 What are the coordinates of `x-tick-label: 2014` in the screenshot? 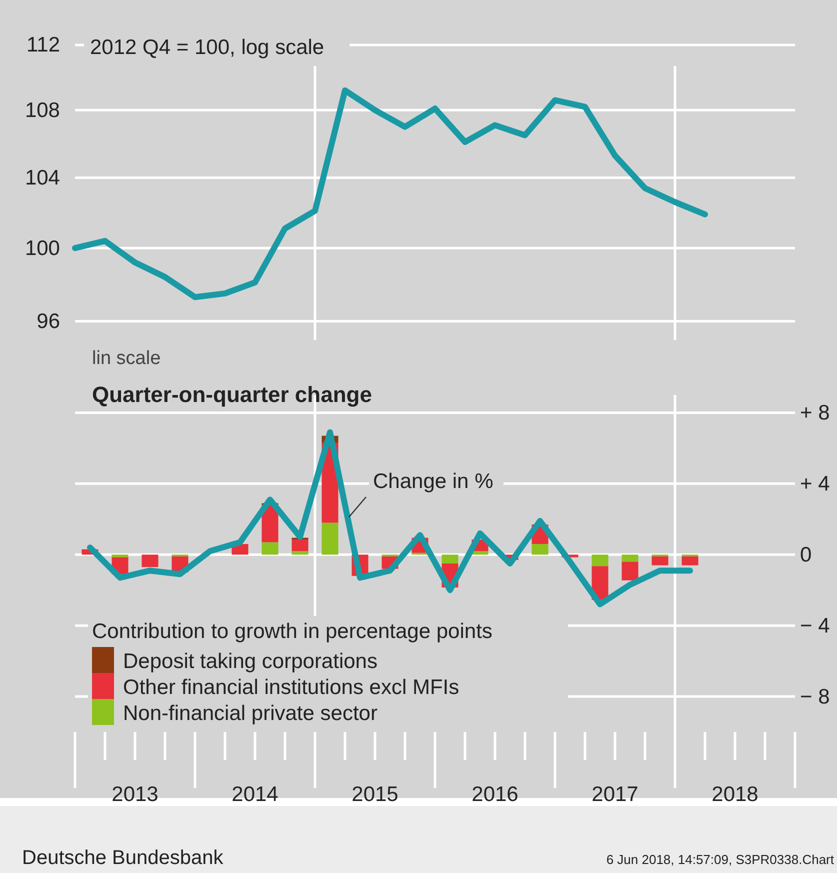 It's located at (255, 794).